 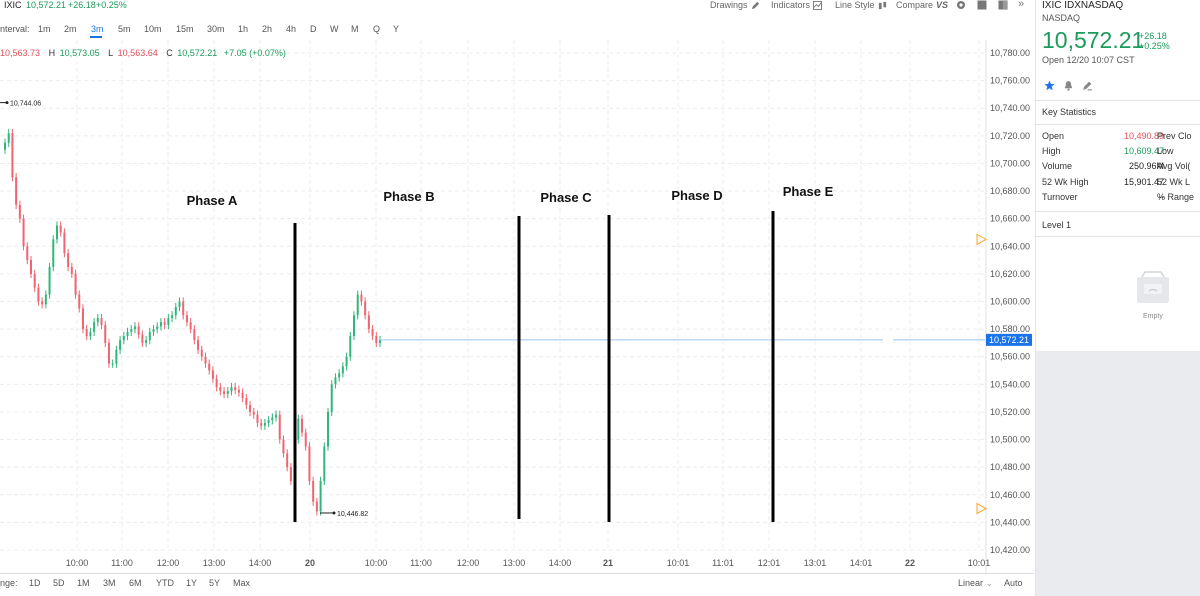 I want to click on panel-divider, so click(x=1118, y=124).